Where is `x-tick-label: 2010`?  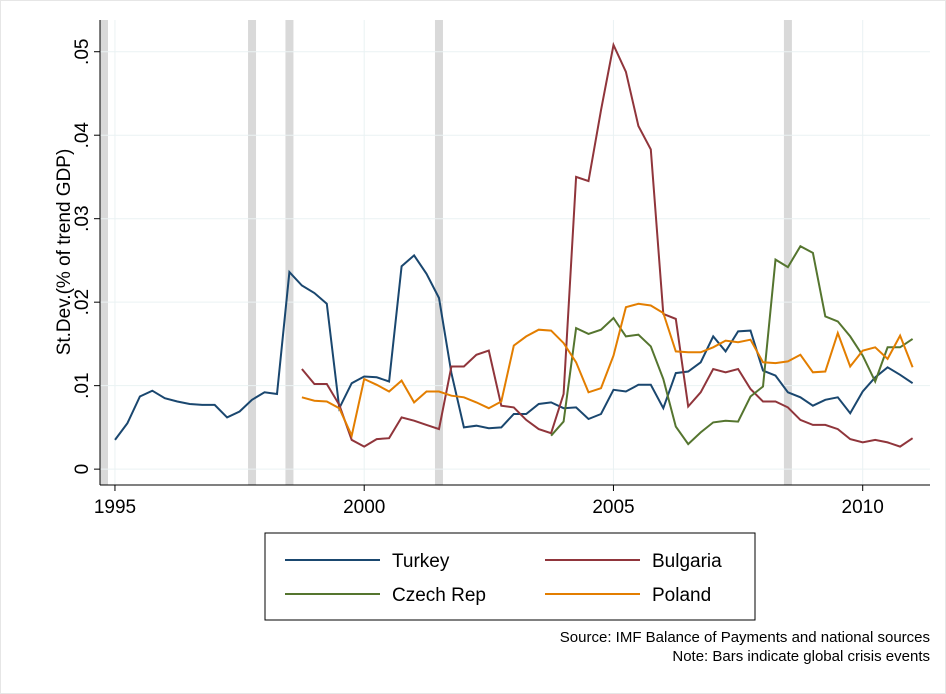 x-tick-label: 2010 is located at coordinates (863, 507).